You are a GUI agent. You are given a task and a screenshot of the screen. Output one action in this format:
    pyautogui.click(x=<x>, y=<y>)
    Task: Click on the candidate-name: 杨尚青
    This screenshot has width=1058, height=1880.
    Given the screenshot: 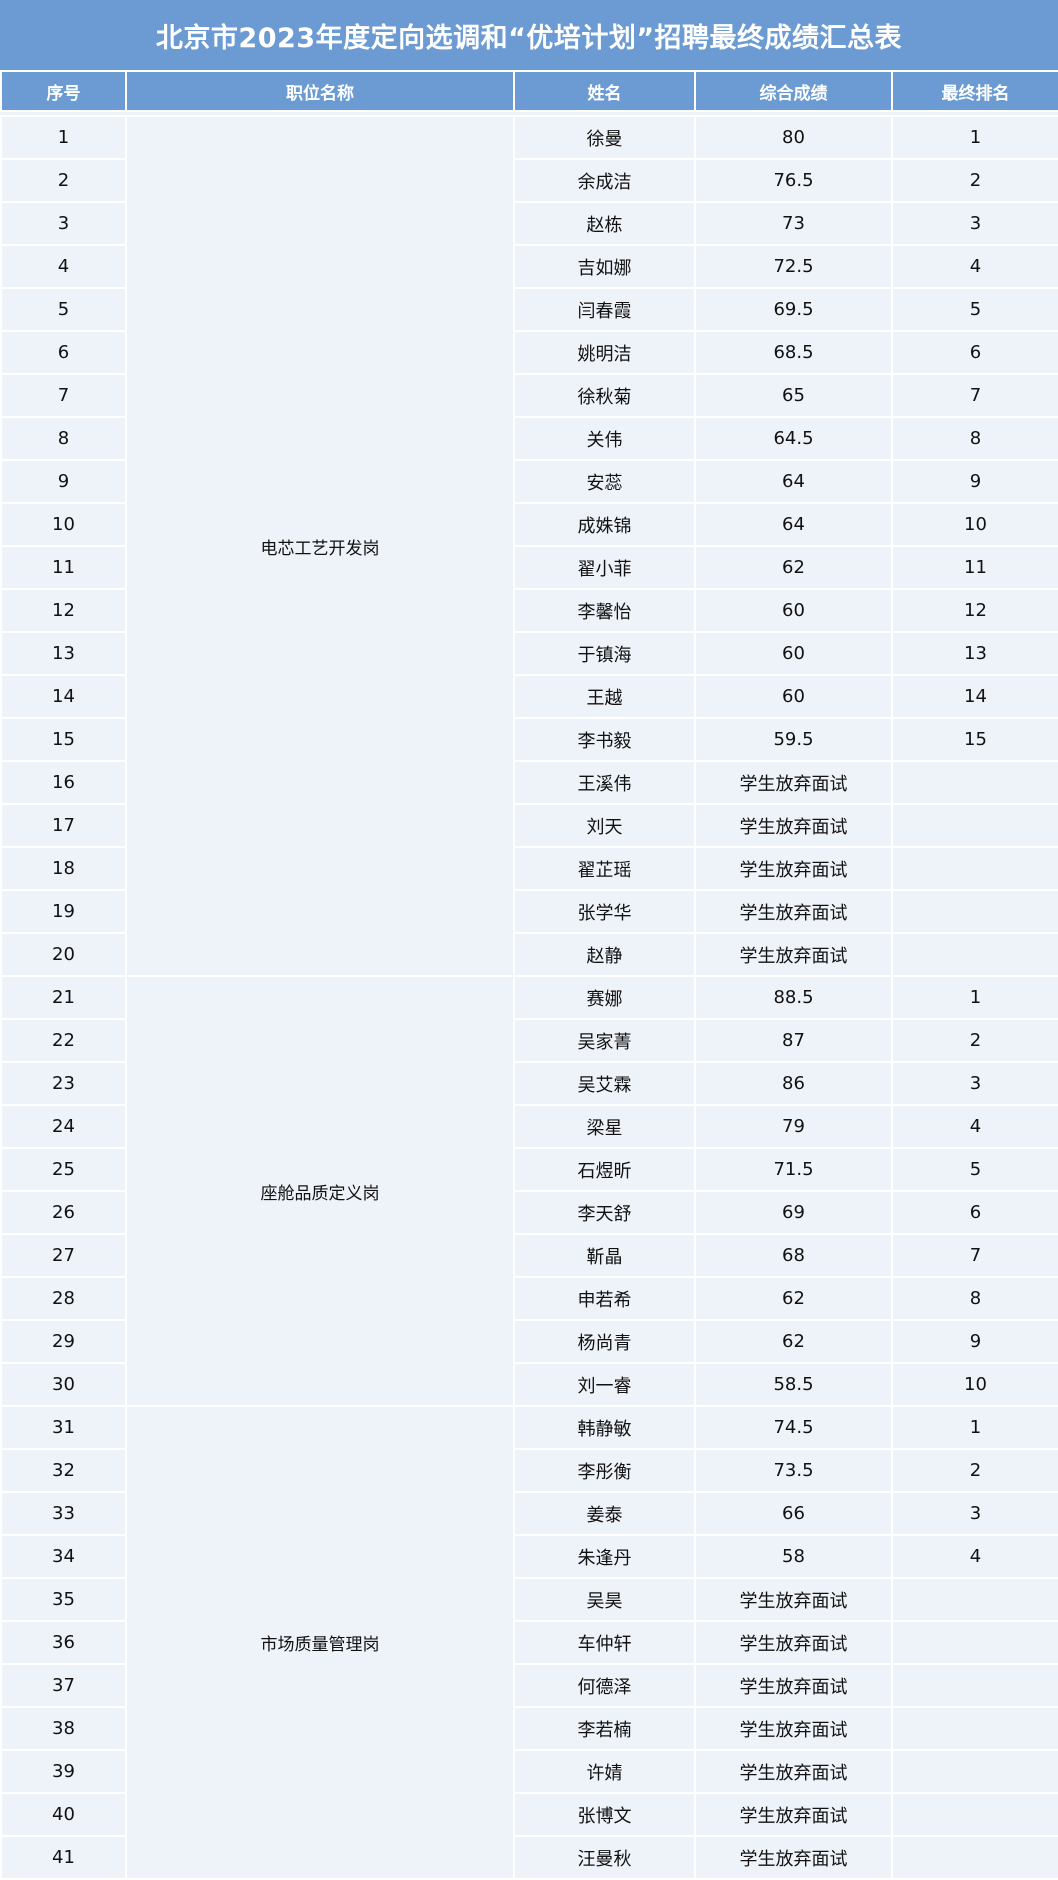 What is the action you would take?
    pyautogui.click(x=604, y=1341)
    